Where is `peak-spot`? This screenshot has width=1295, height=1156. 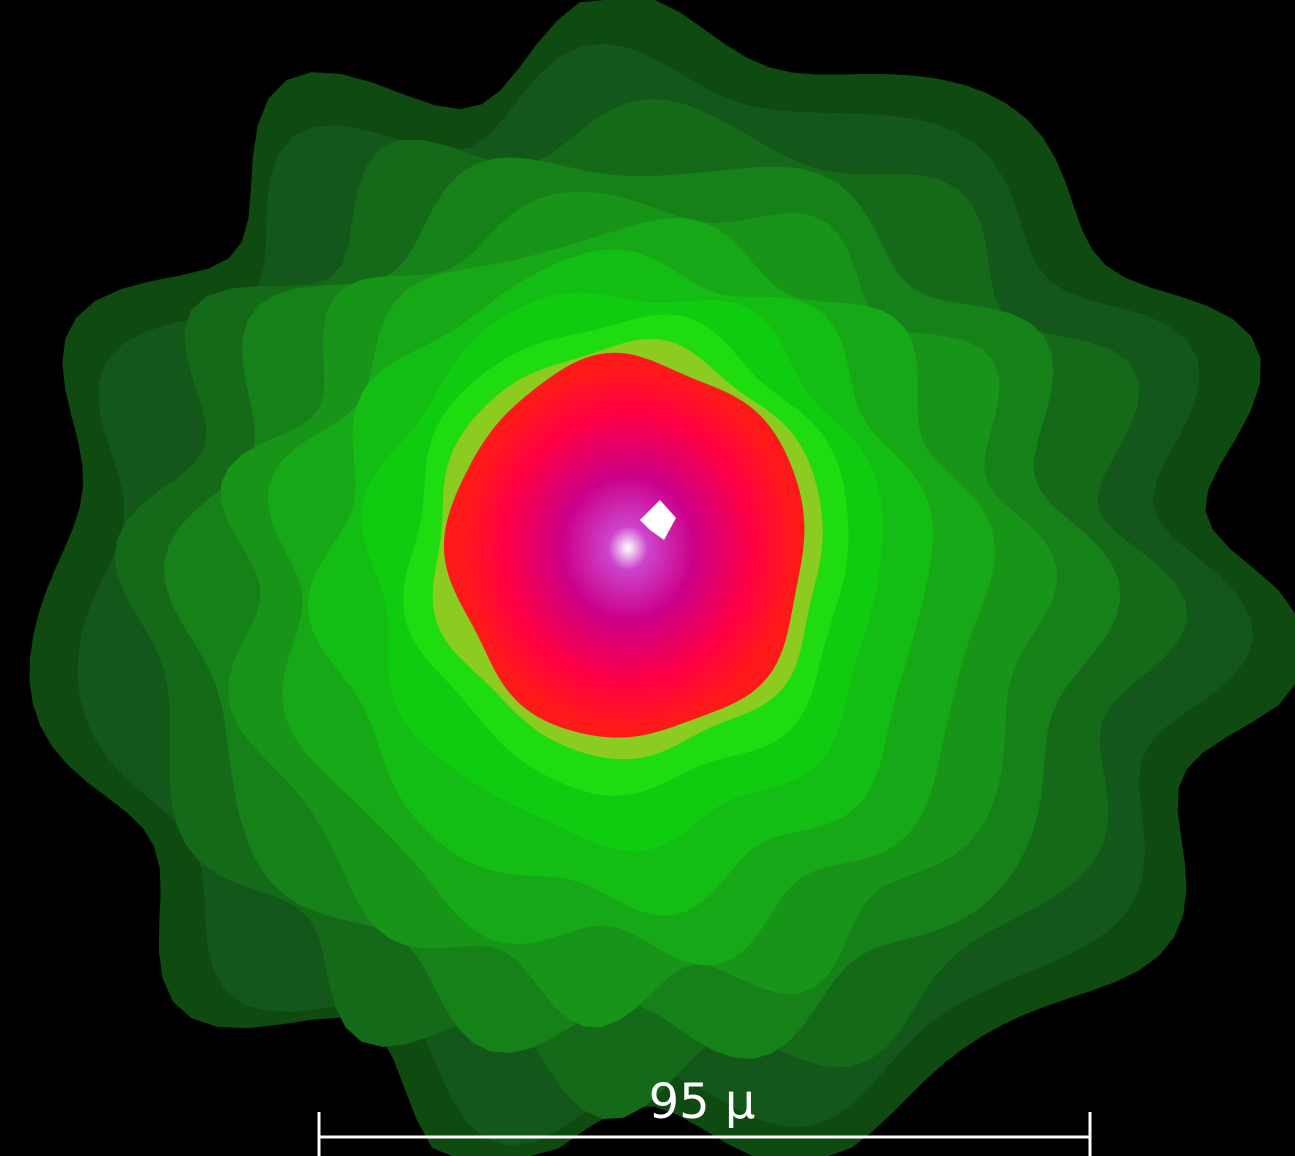
peak-spot is located at coordinates (658, 520).